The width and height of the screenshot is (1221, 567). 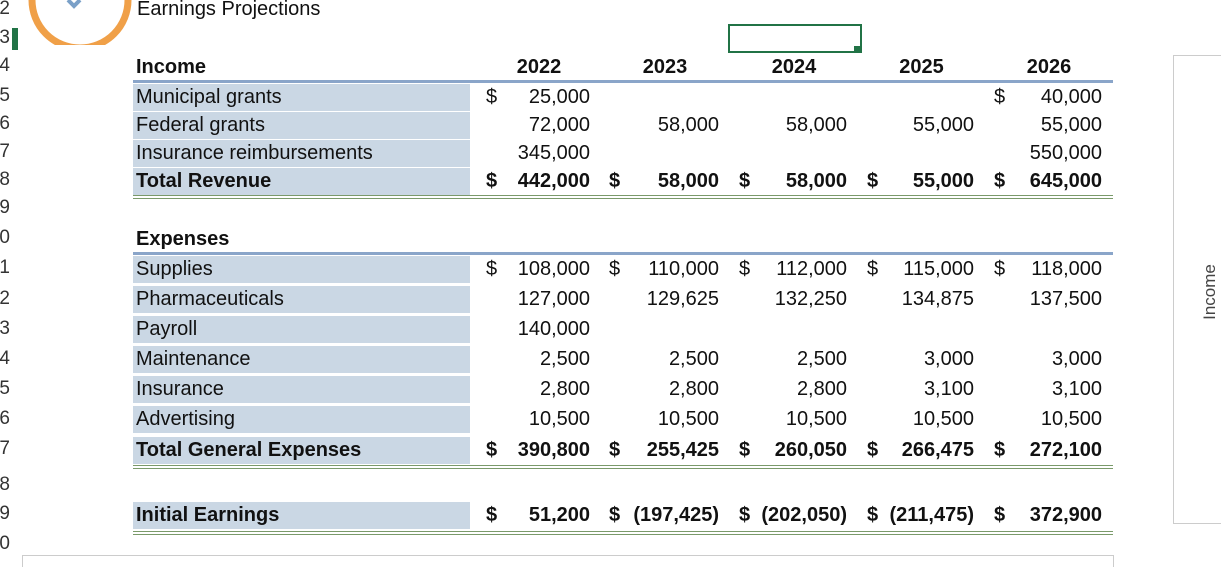 What do you see at coordinates (559, 97) in the screenshot?
I see `cell-value: 25,000` at bounding box center [559, 97].